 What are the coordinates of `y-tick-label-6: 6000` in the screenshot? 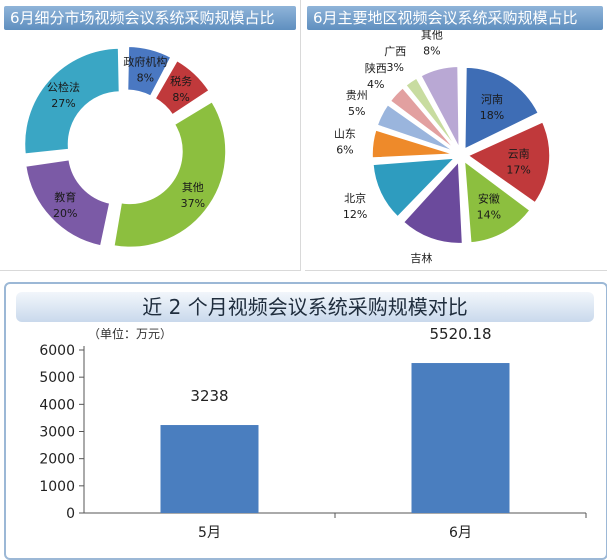 It's located at (57, 351).